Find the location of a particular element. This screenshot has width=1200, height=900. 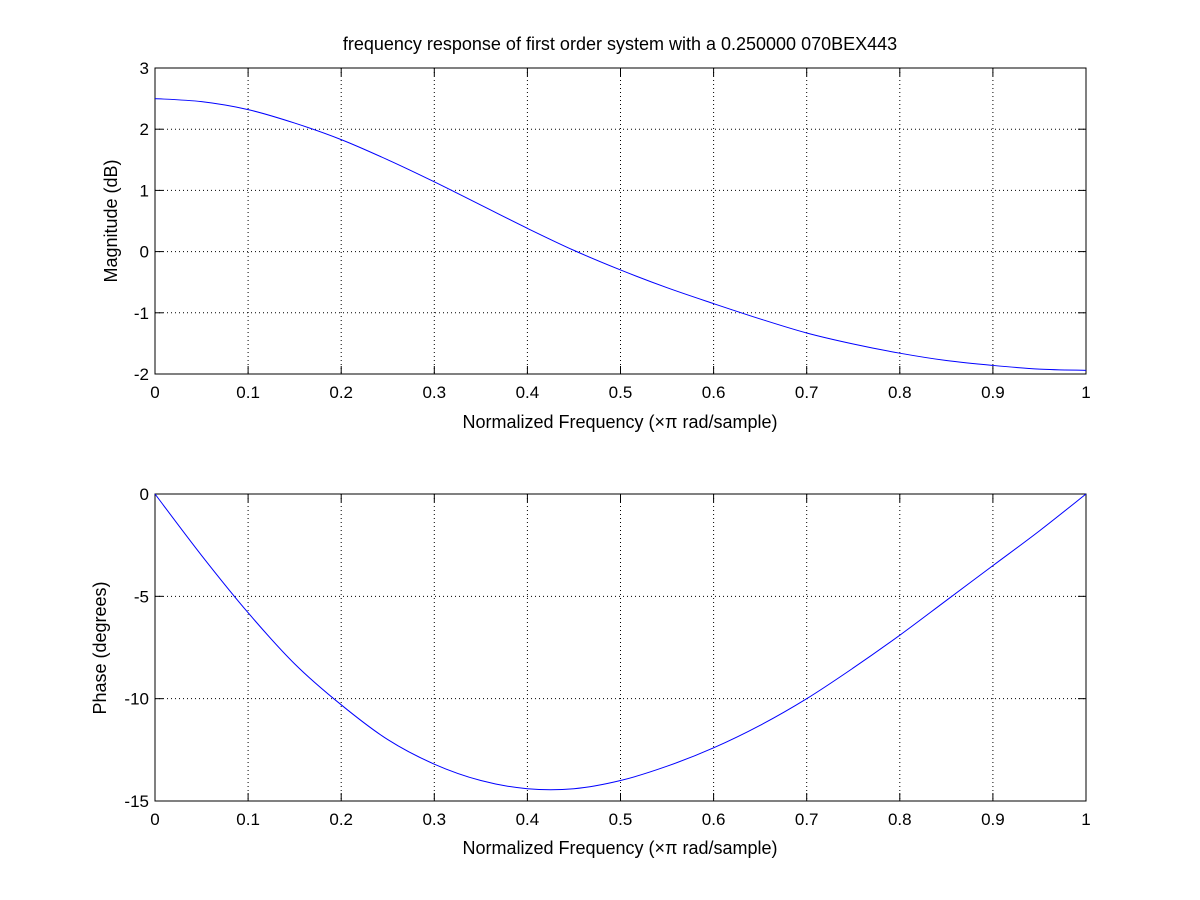

magnitude-x-tick-label: 0.1 is located at coordinates (248, 392).